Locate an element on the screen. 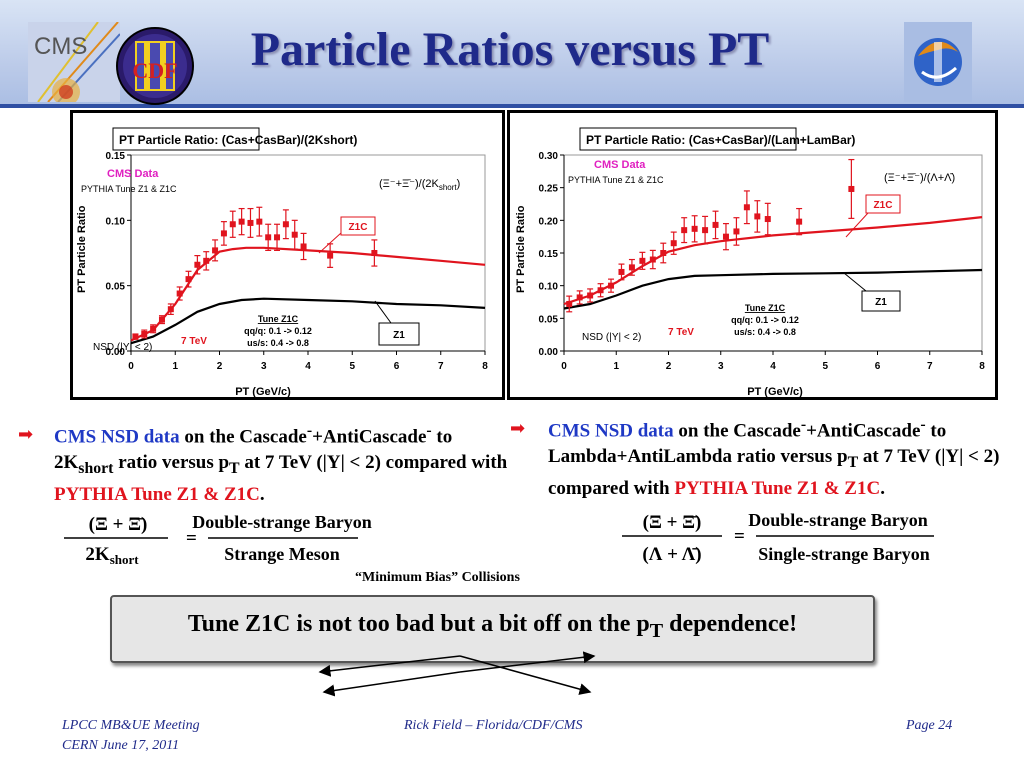 This screenshot has width=1024, height=768. ratio-formula-end: ) is located at coordinates (459, 184).